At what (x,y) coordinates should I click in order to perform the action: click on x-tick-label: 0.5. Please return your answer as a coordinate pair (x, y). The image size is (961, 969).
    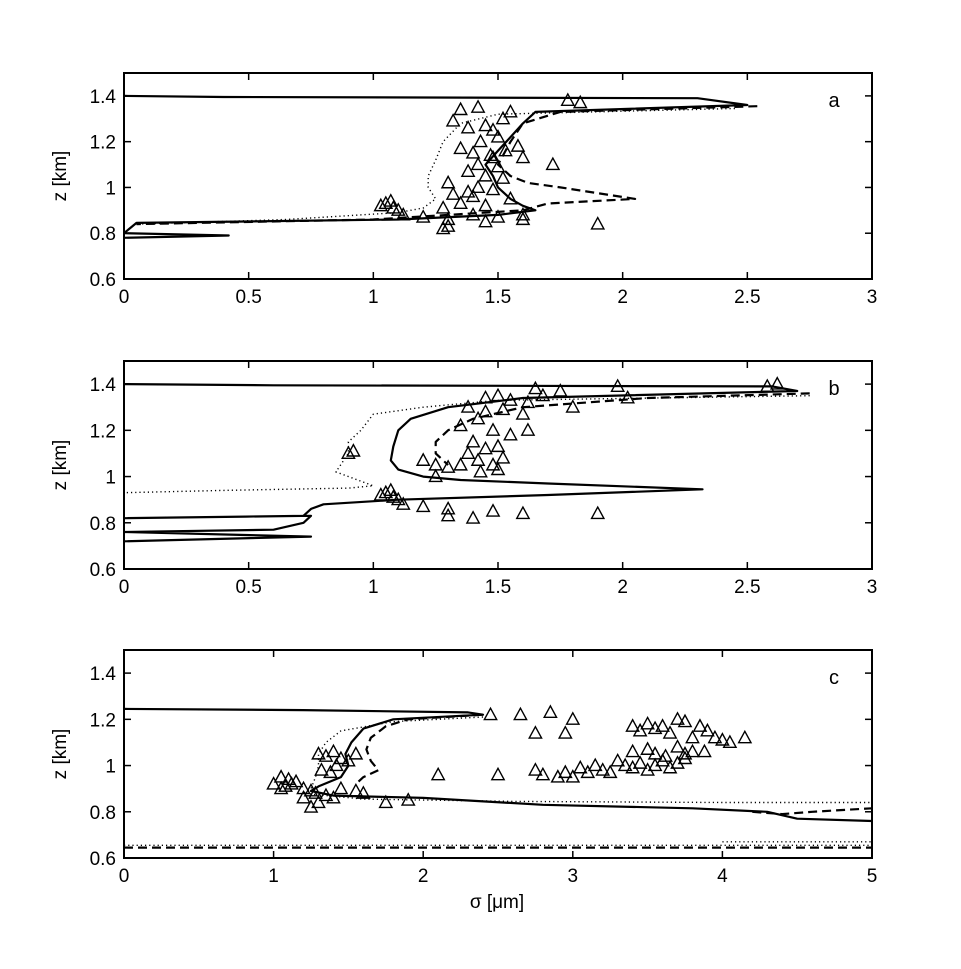
    Looking at the image, I should click on (248, 587).